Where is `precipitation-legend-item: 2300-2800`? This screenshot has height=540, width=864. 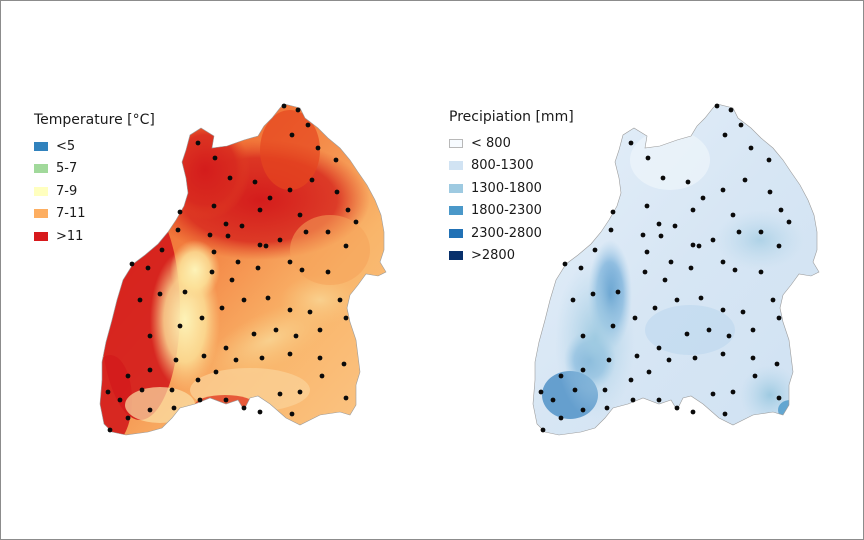 precipitation-legend-item: 2300-2800 is located at coordinates (511, 233).